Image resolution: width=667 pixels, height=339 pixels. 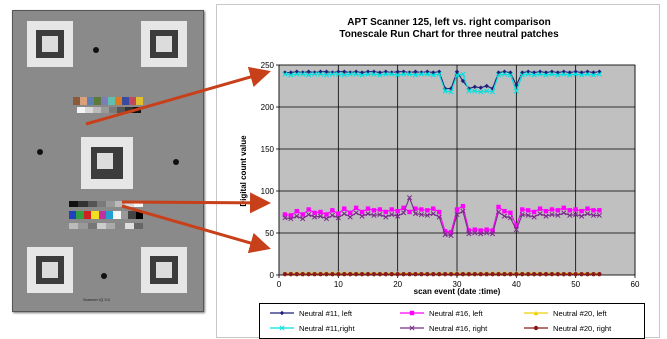 What do you see at coordinates (109, 110) in the screenshot?
I see `gray-patch-strip-top` at bounding box center [109, 110].